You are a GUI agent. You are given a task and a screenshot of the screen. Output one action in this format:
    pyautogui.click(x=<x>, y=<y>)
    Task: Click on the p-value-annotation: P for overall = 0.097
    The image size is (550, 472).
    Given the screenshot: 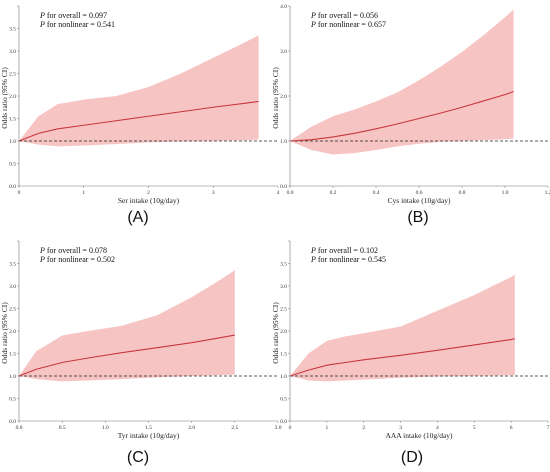 What is the action you would take?
    pyautogui.click(x=73, y=15)
    